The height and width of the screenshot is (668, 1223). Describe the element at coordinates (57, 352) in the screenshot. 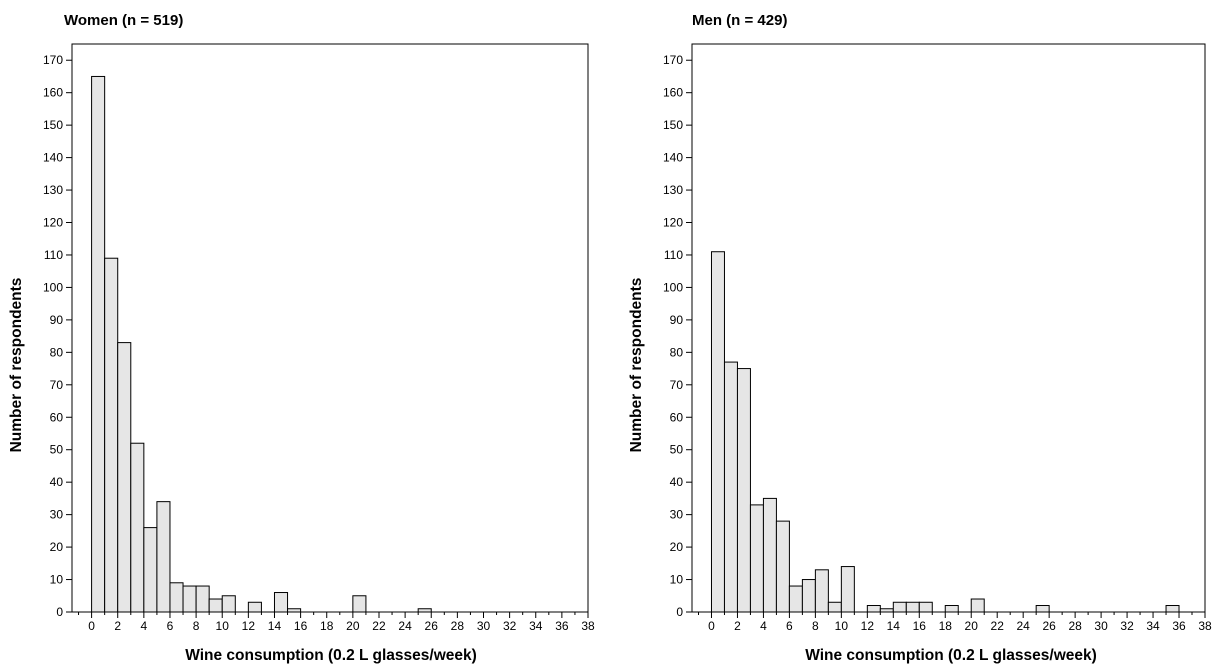

I see `y-tick-label: 80` at that location.